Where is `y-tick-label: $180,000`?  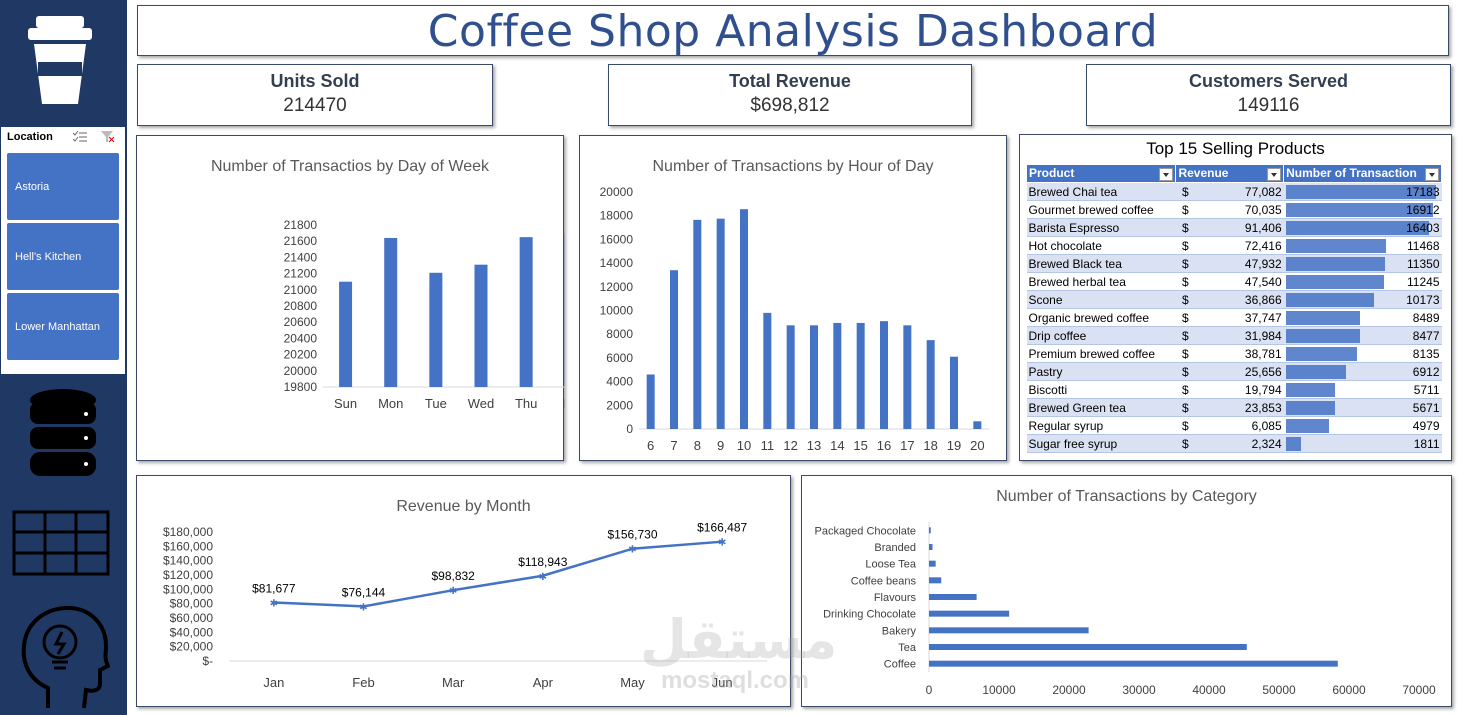
y-tick-label: $180,000 is located at coordinates (188, 532).